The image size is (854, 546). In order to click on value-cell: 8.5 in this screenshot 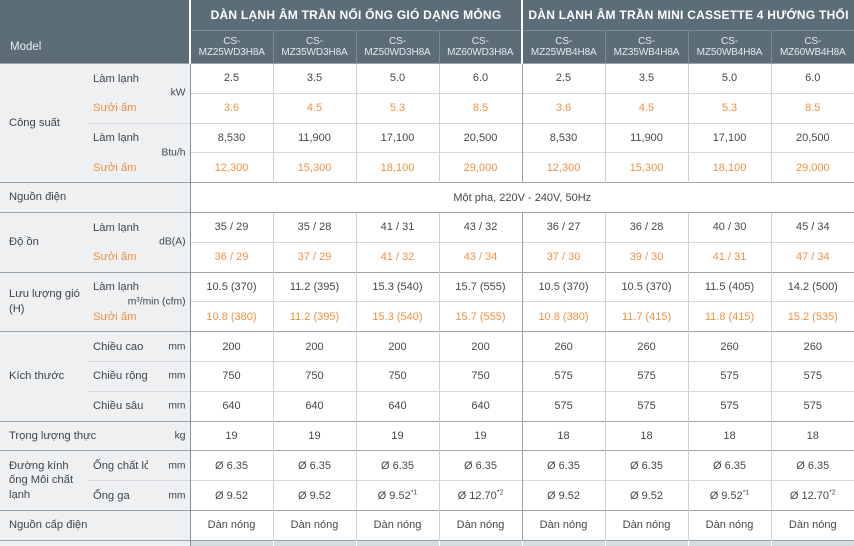, I will do `click(480, 108)`.